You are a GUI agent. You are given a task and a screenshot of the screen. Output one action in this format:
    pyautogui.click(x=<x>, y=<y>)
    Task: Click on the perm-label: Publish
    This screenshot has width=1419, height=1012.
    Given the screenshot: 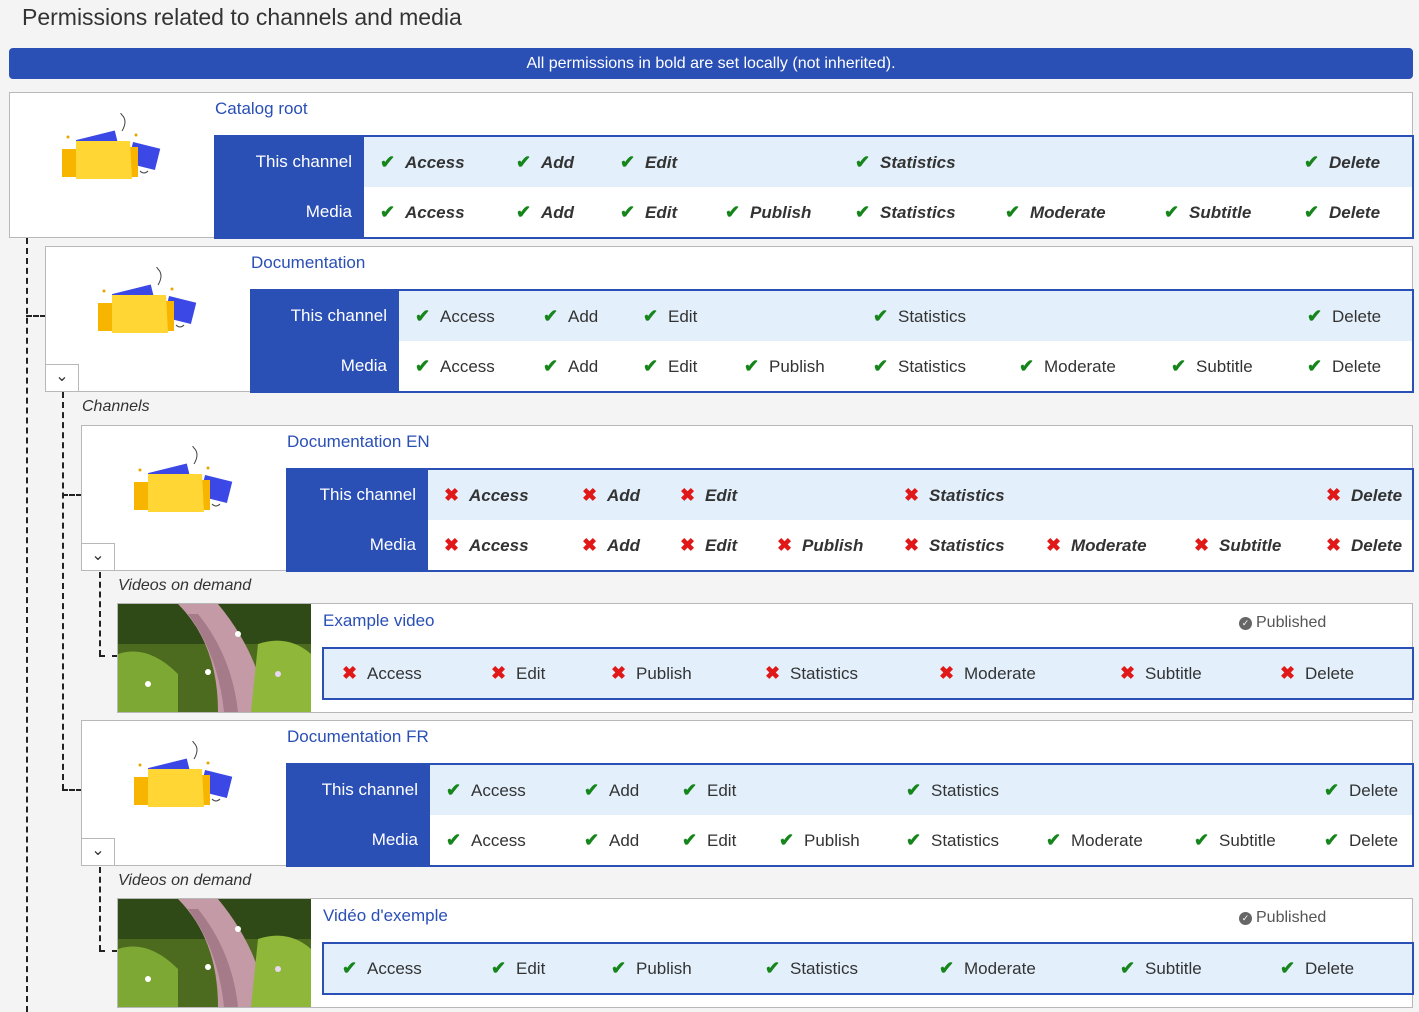 What is the action you would take?
    pyautogui.click(x=833, y=545)
    